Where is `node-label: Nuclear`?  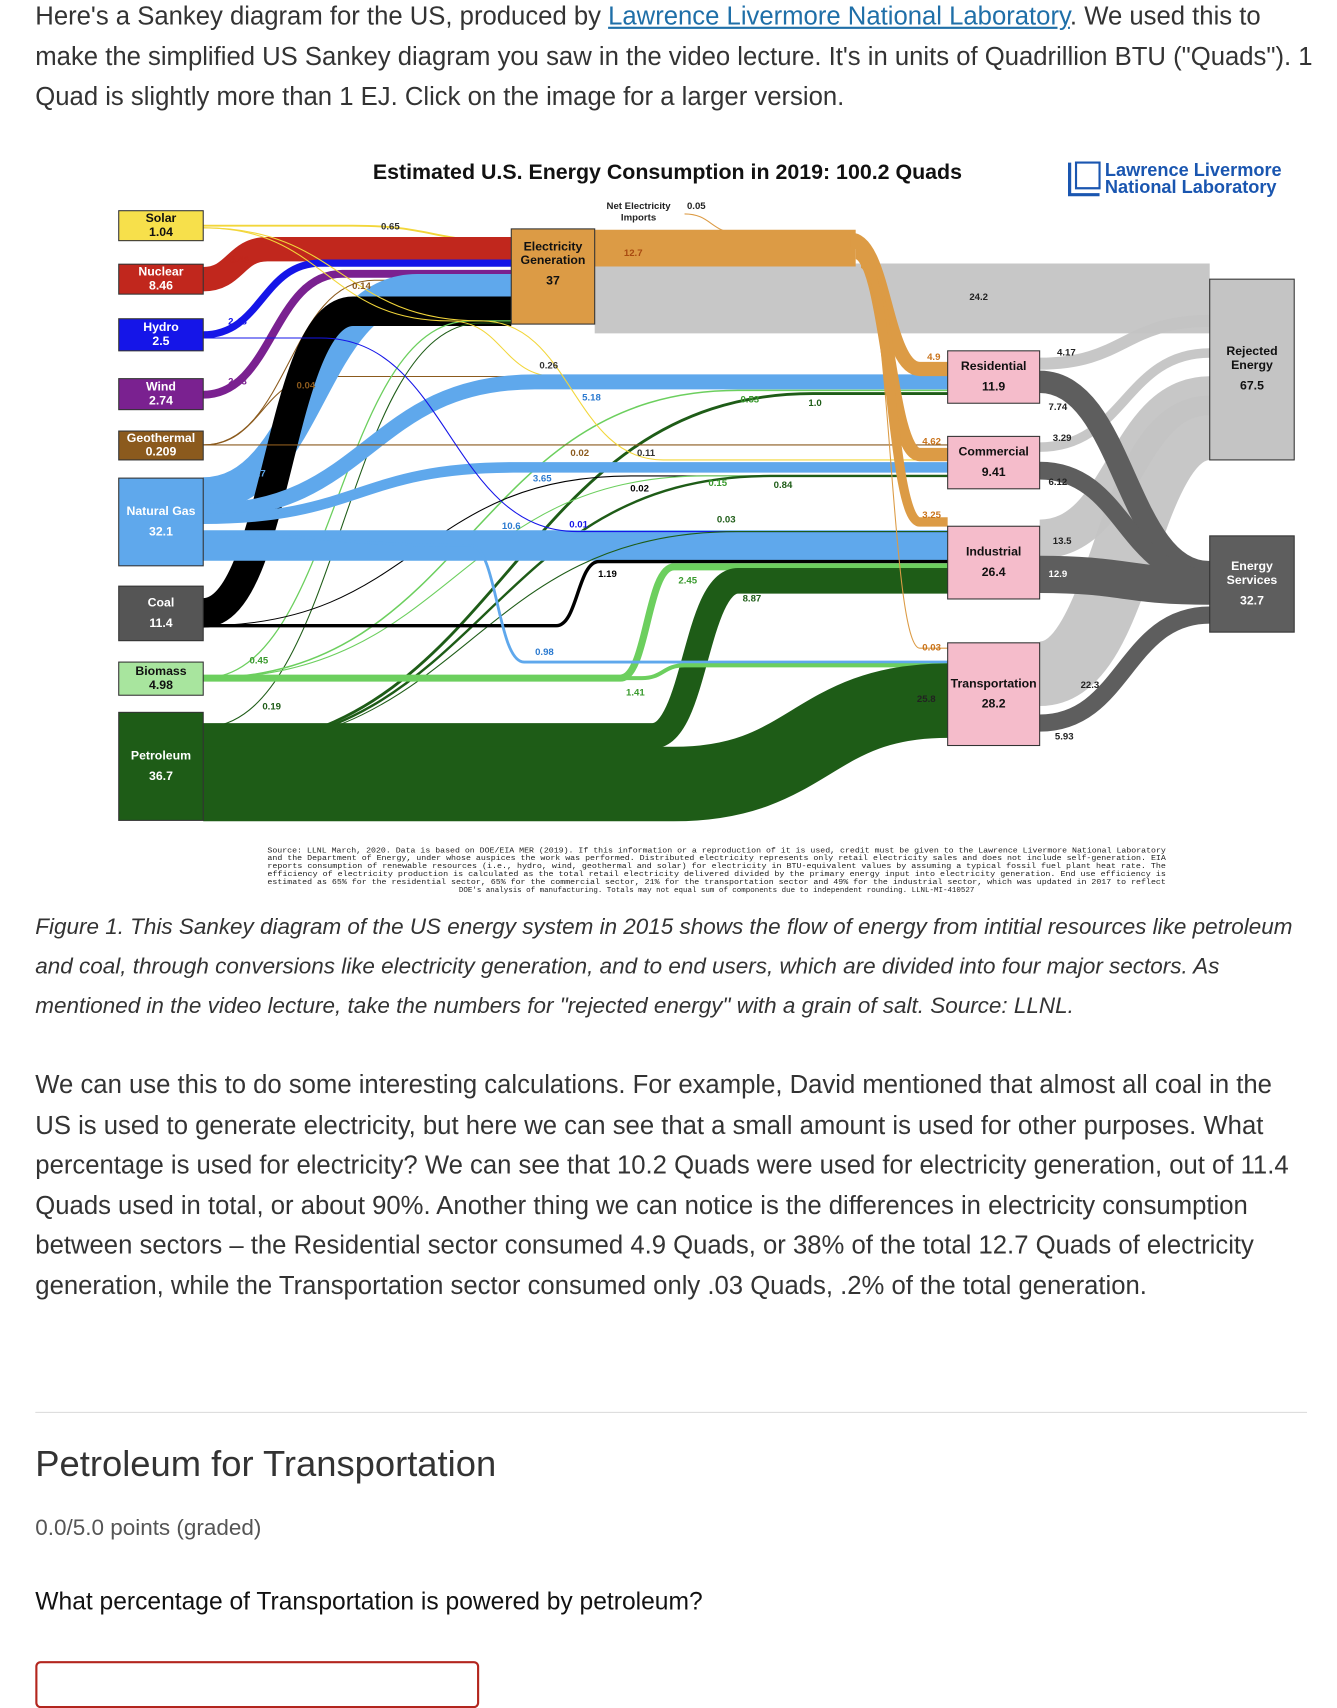 node-label: Nuclear is located at coordinates (160, 271).